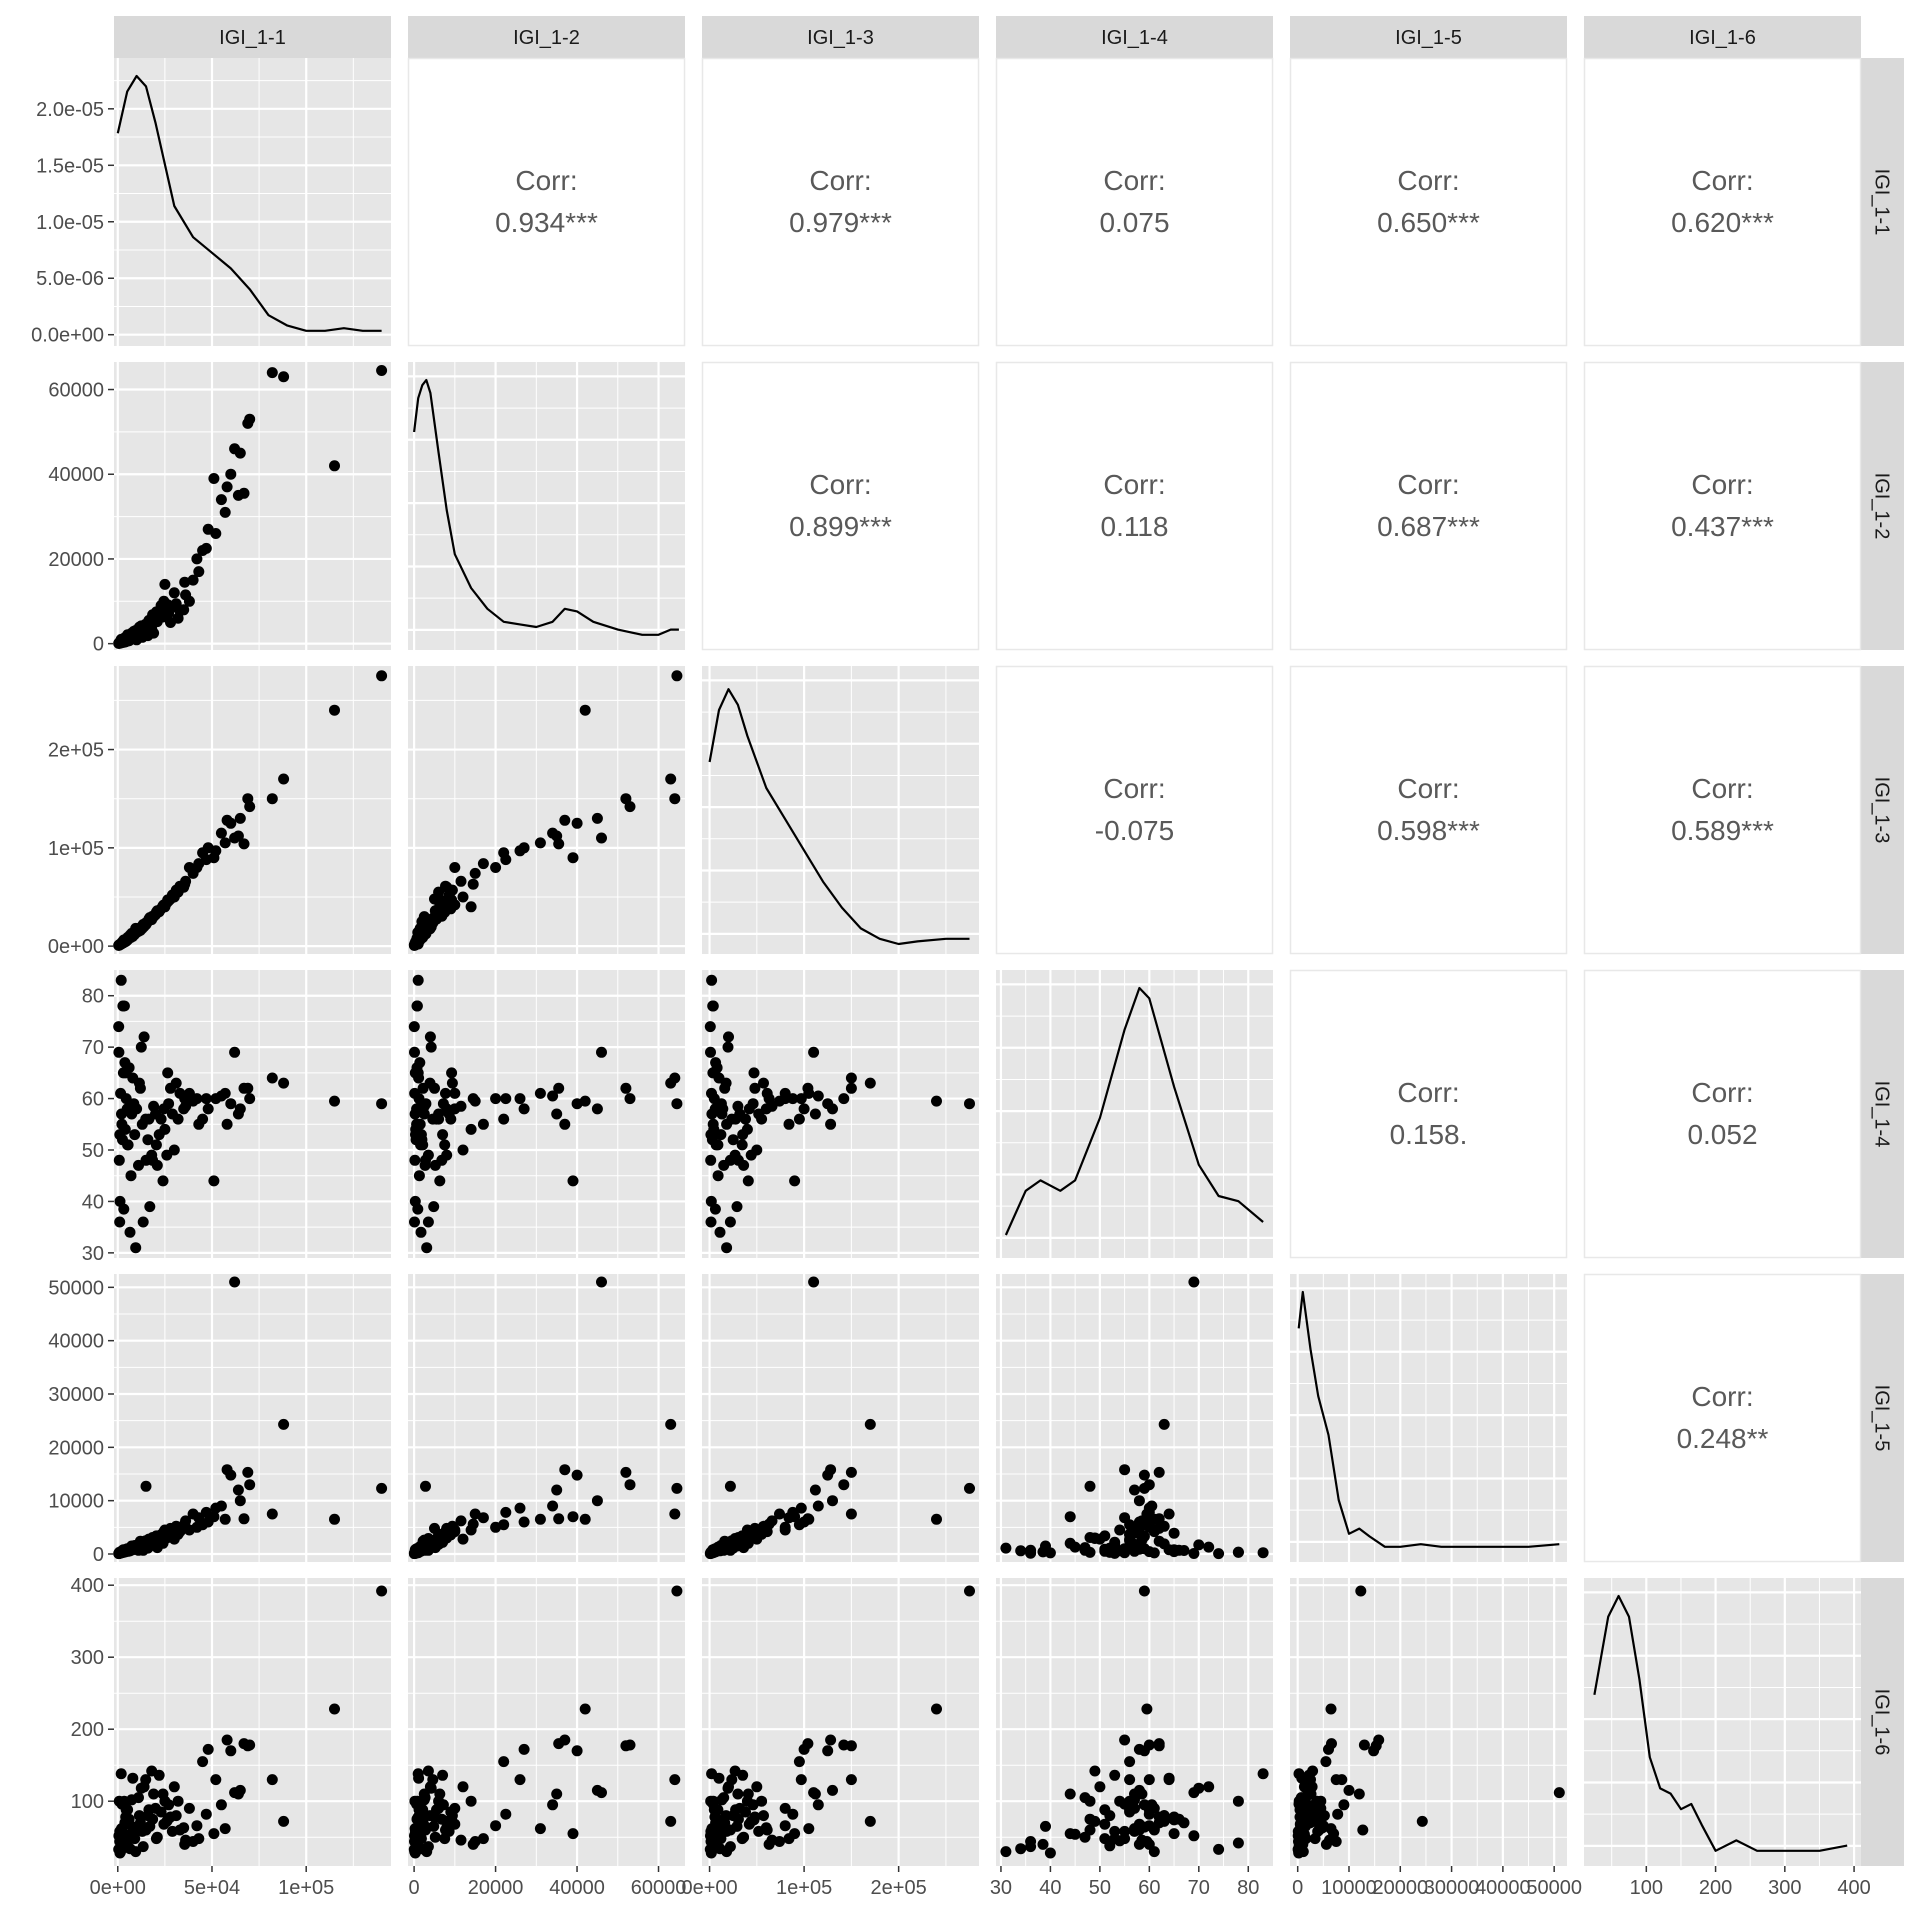 This screenshot has height=1920, width=1920. I want to click on row-strip-label: IGI_1-1, so click(1882, 202).